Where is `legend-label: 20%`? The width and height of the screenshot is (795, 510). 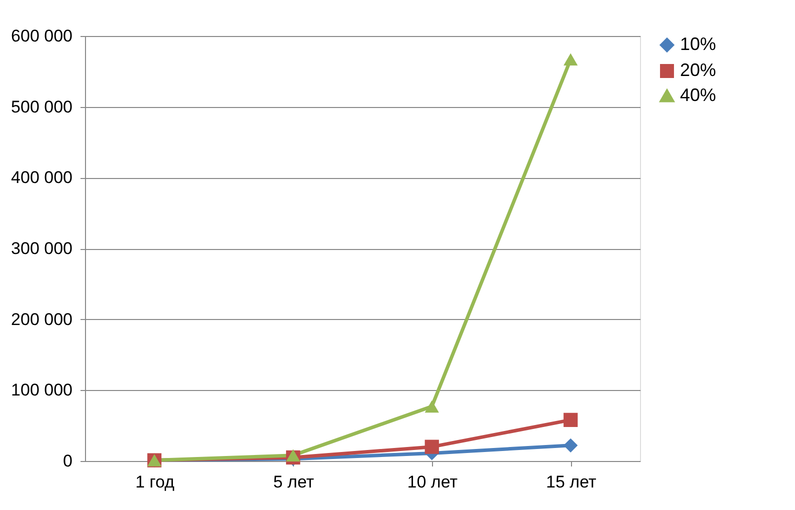
legend-label: 20% is located at coordinates (698, 70).